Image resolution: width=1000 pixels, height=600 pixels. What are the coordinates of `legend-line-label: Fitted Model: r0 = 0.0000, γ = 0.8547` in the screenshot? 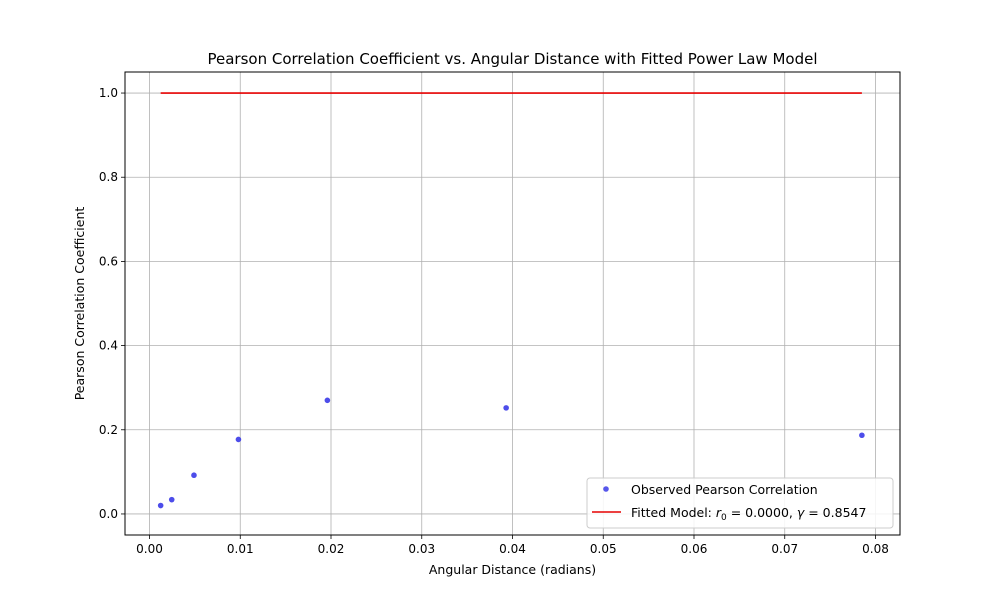 It's located at (748, 514).